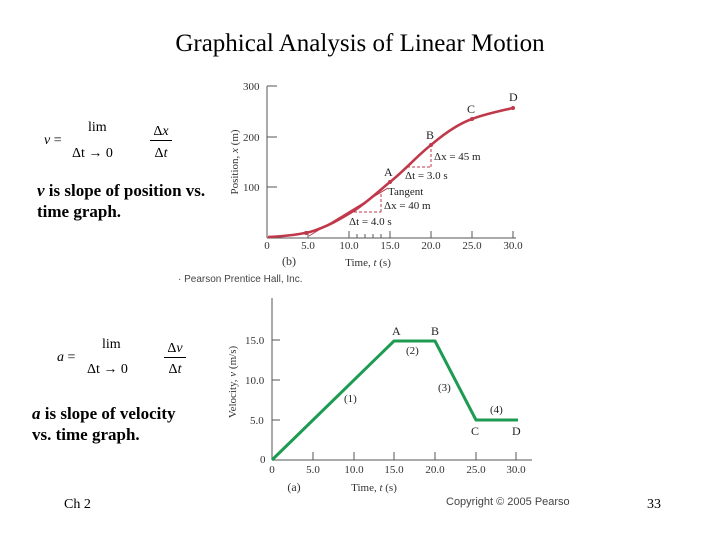  What do you see at coordinates (97, 127) in the screenshot?
I see `velocity-eq-lim: lim` at bounding box center [97, 127].